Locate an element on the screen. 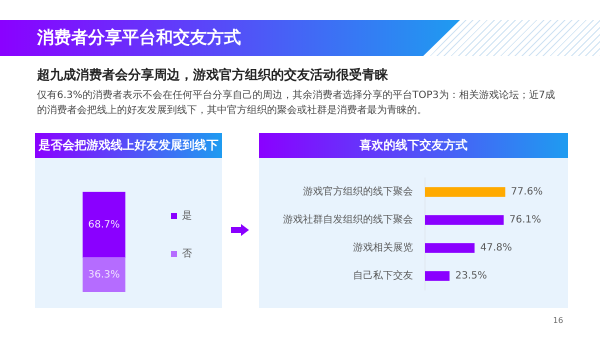  data-label: 77.6% is located at coordinates (526, 192).